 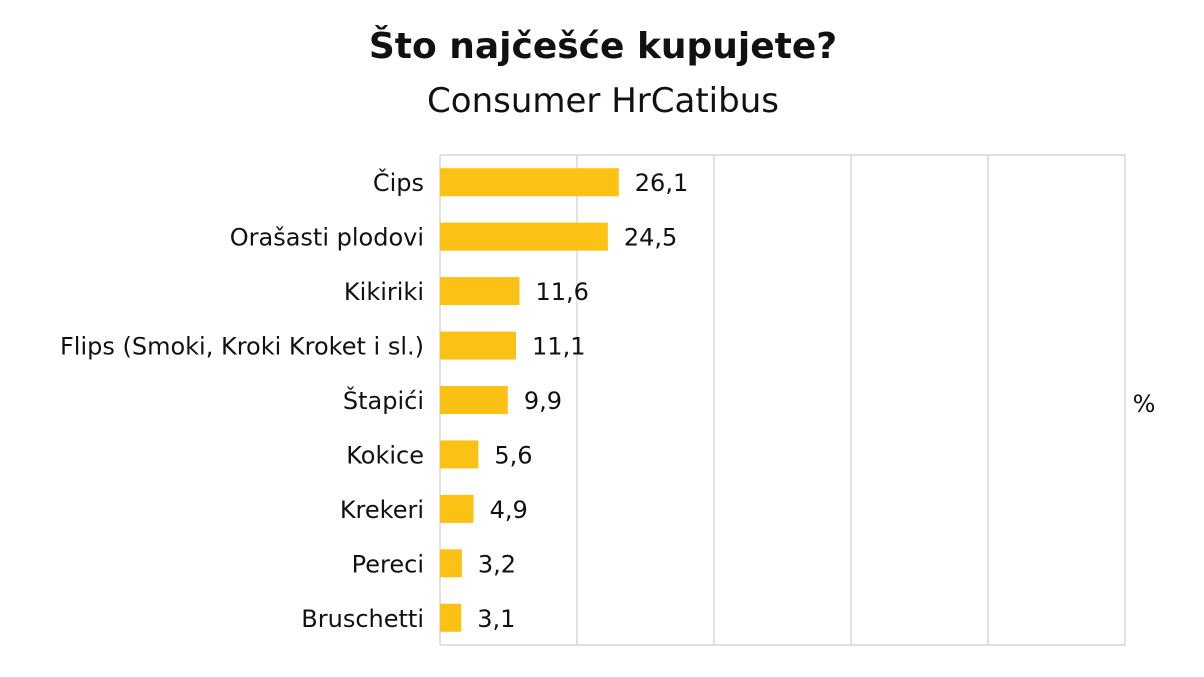 What do you see at coordinates (385, 455) in the screenshot?
I see `category-label: Kokice` at bounding box center [385, 455].